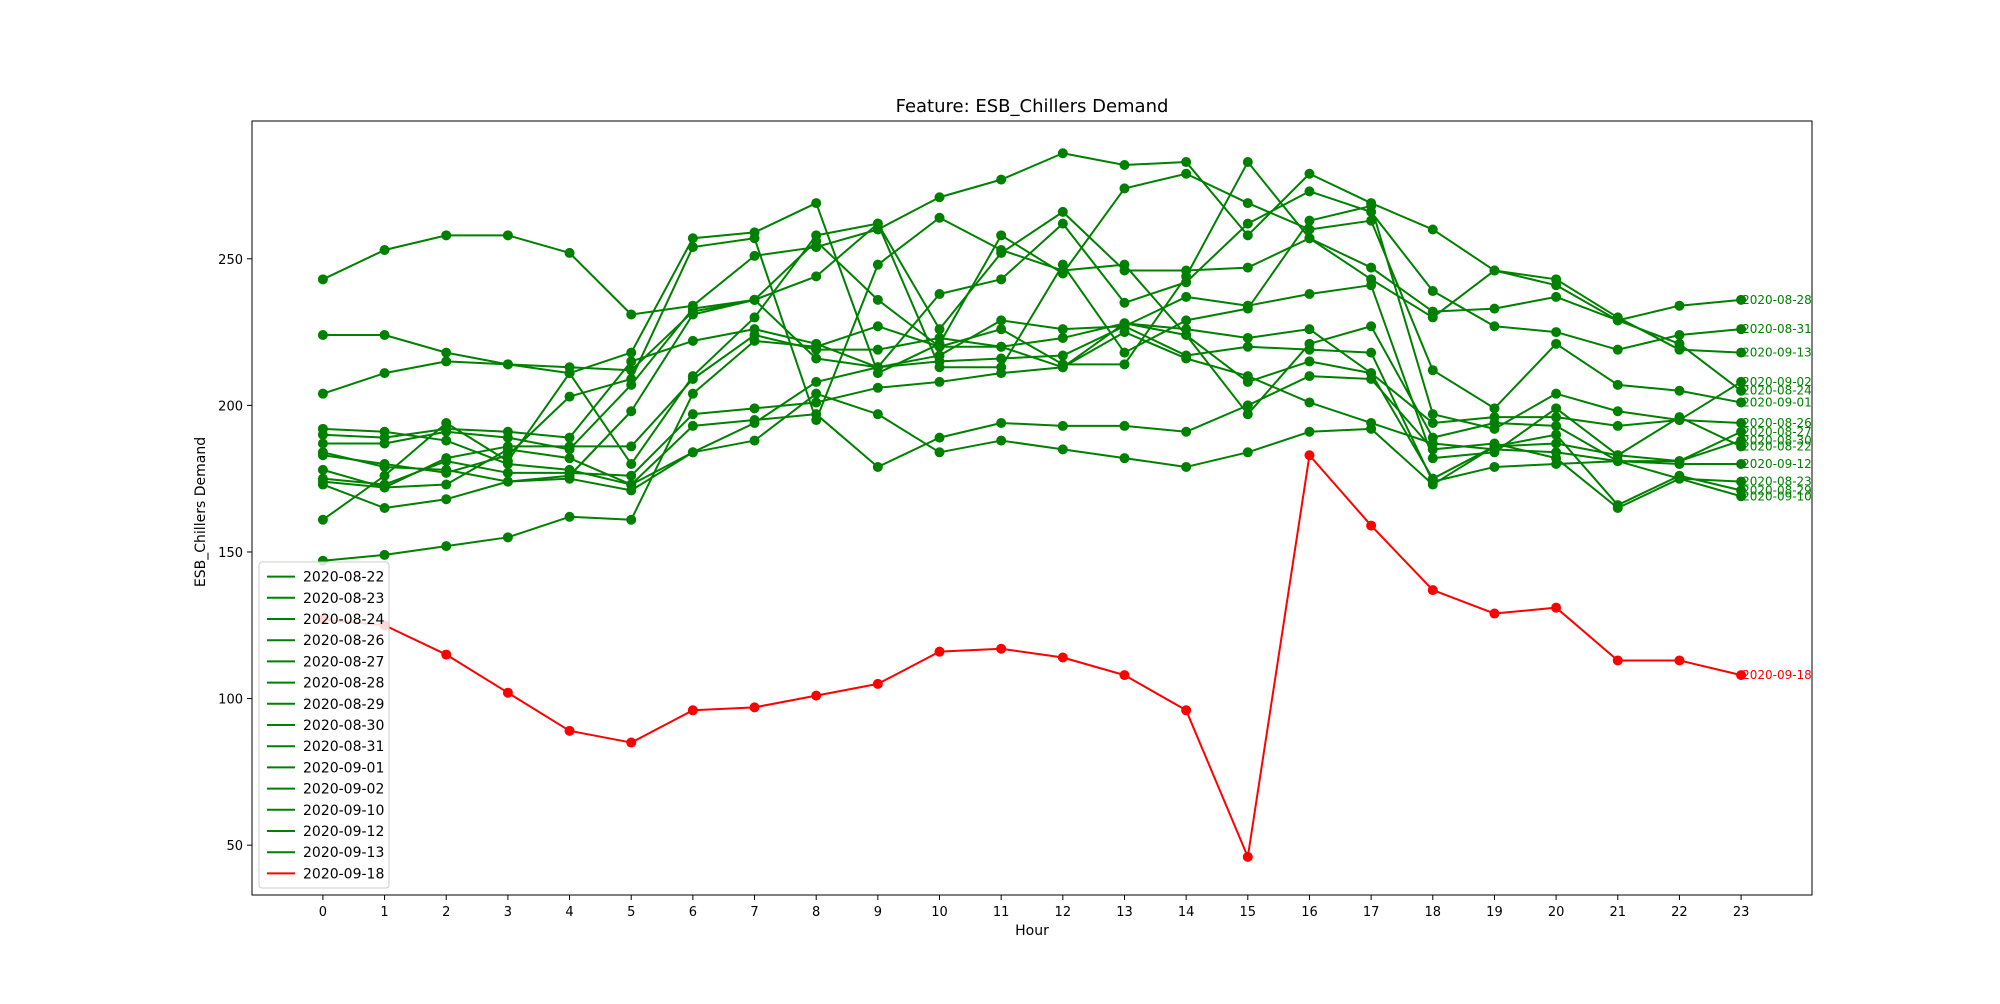  I want to click on series-line, so click(1032, 408).